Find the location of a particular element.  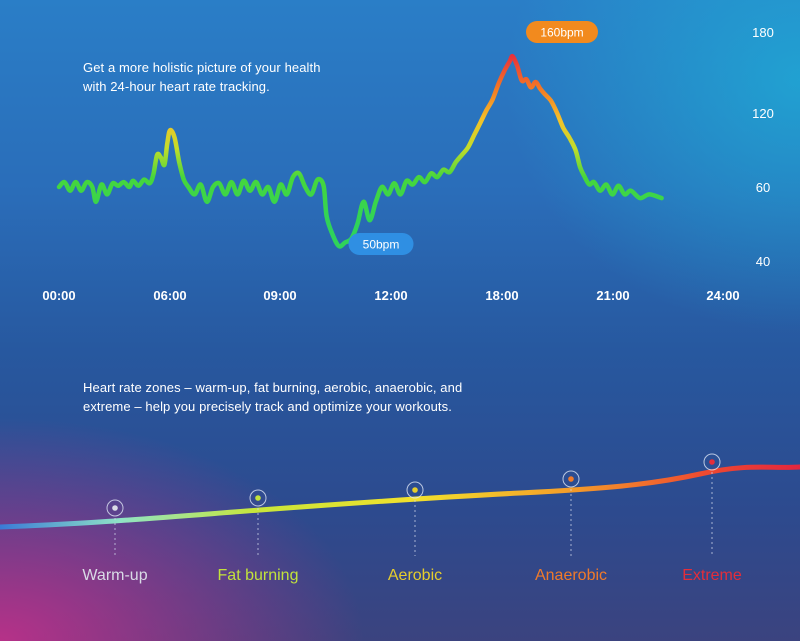

callout-label: 160bpm is located at coordinates (561, 33).